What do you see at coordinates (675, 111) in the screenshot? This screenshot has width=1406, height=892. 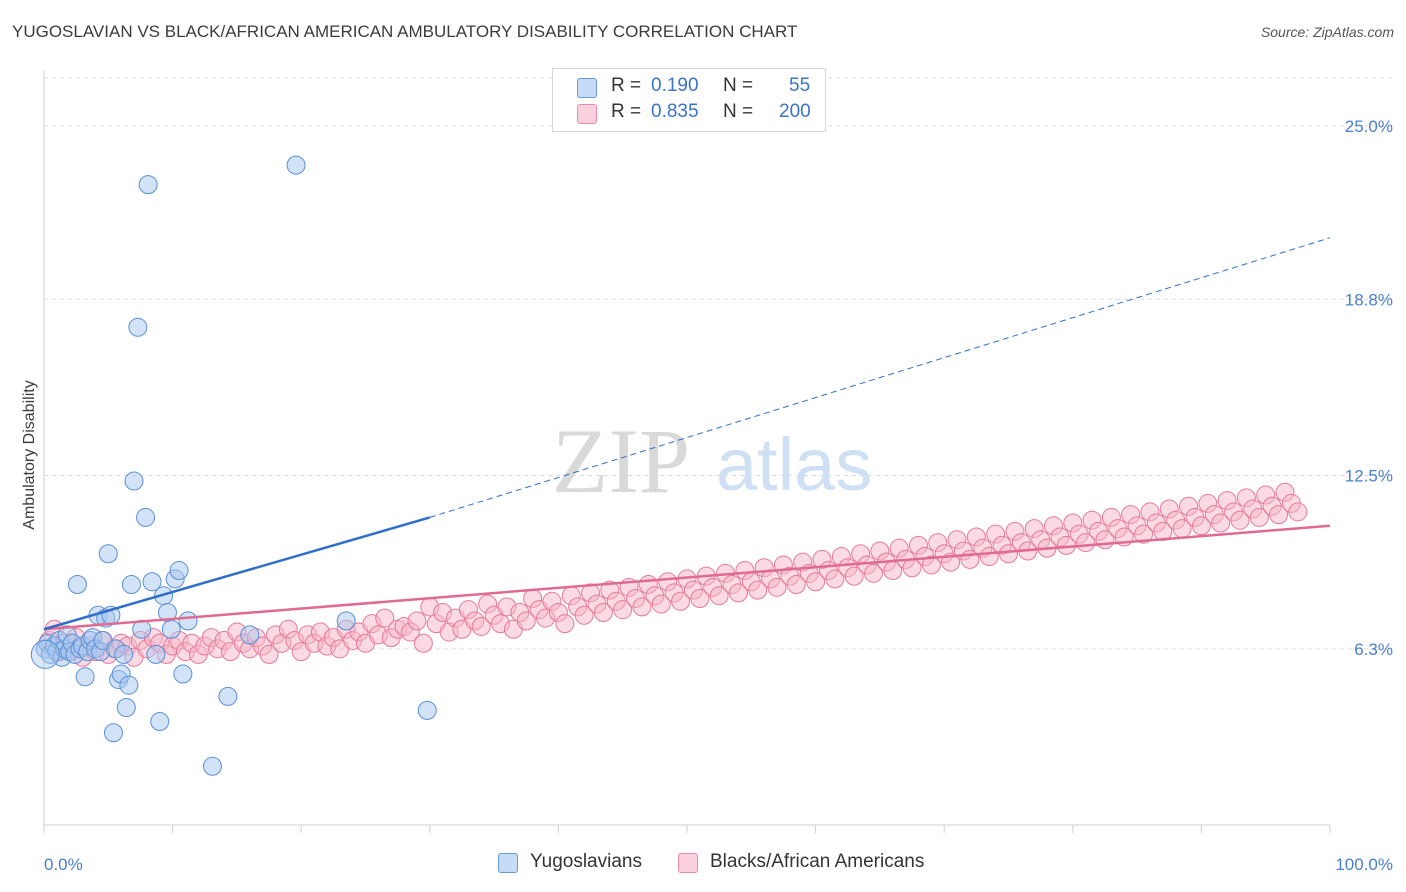 I see `legend-r-value: 0.835` at bounding box center [675, 111].